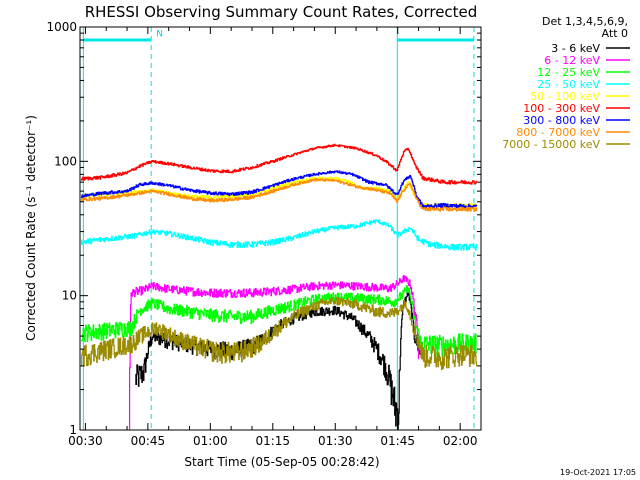 The width and height of the screenshot is (640, 480). Describe the element at coordinates (210, 441) in the screenshot. I see `x-tick-label: 01:00` at that location.